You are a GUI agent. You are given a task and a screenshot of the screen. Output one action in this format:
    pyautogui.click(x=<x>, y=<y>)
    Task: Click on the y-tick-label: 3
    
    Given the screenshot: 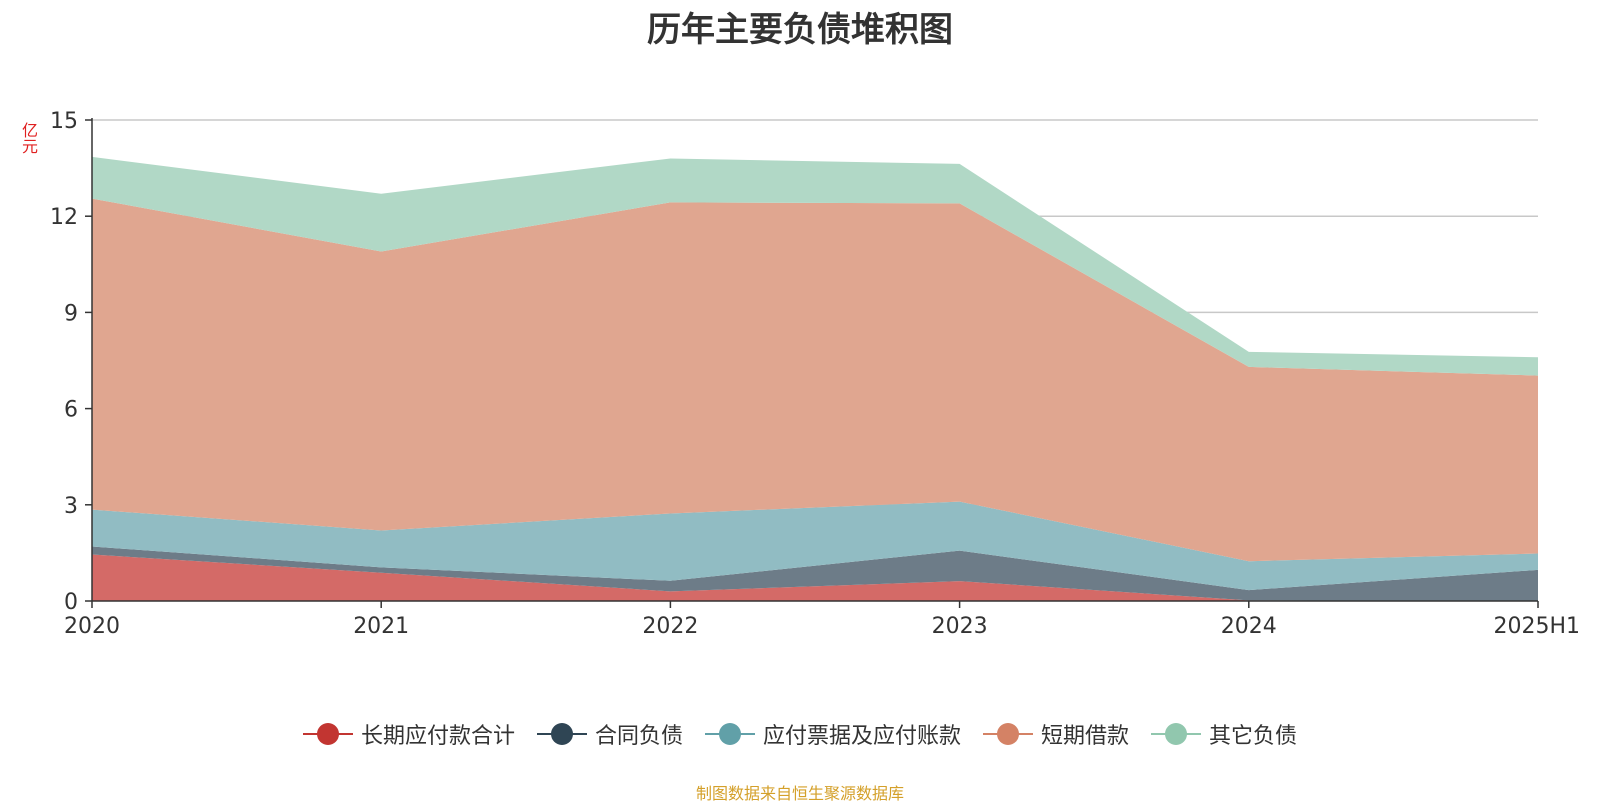 What is the action you would take?
    pyautogui.click(x=71, y=506)
    